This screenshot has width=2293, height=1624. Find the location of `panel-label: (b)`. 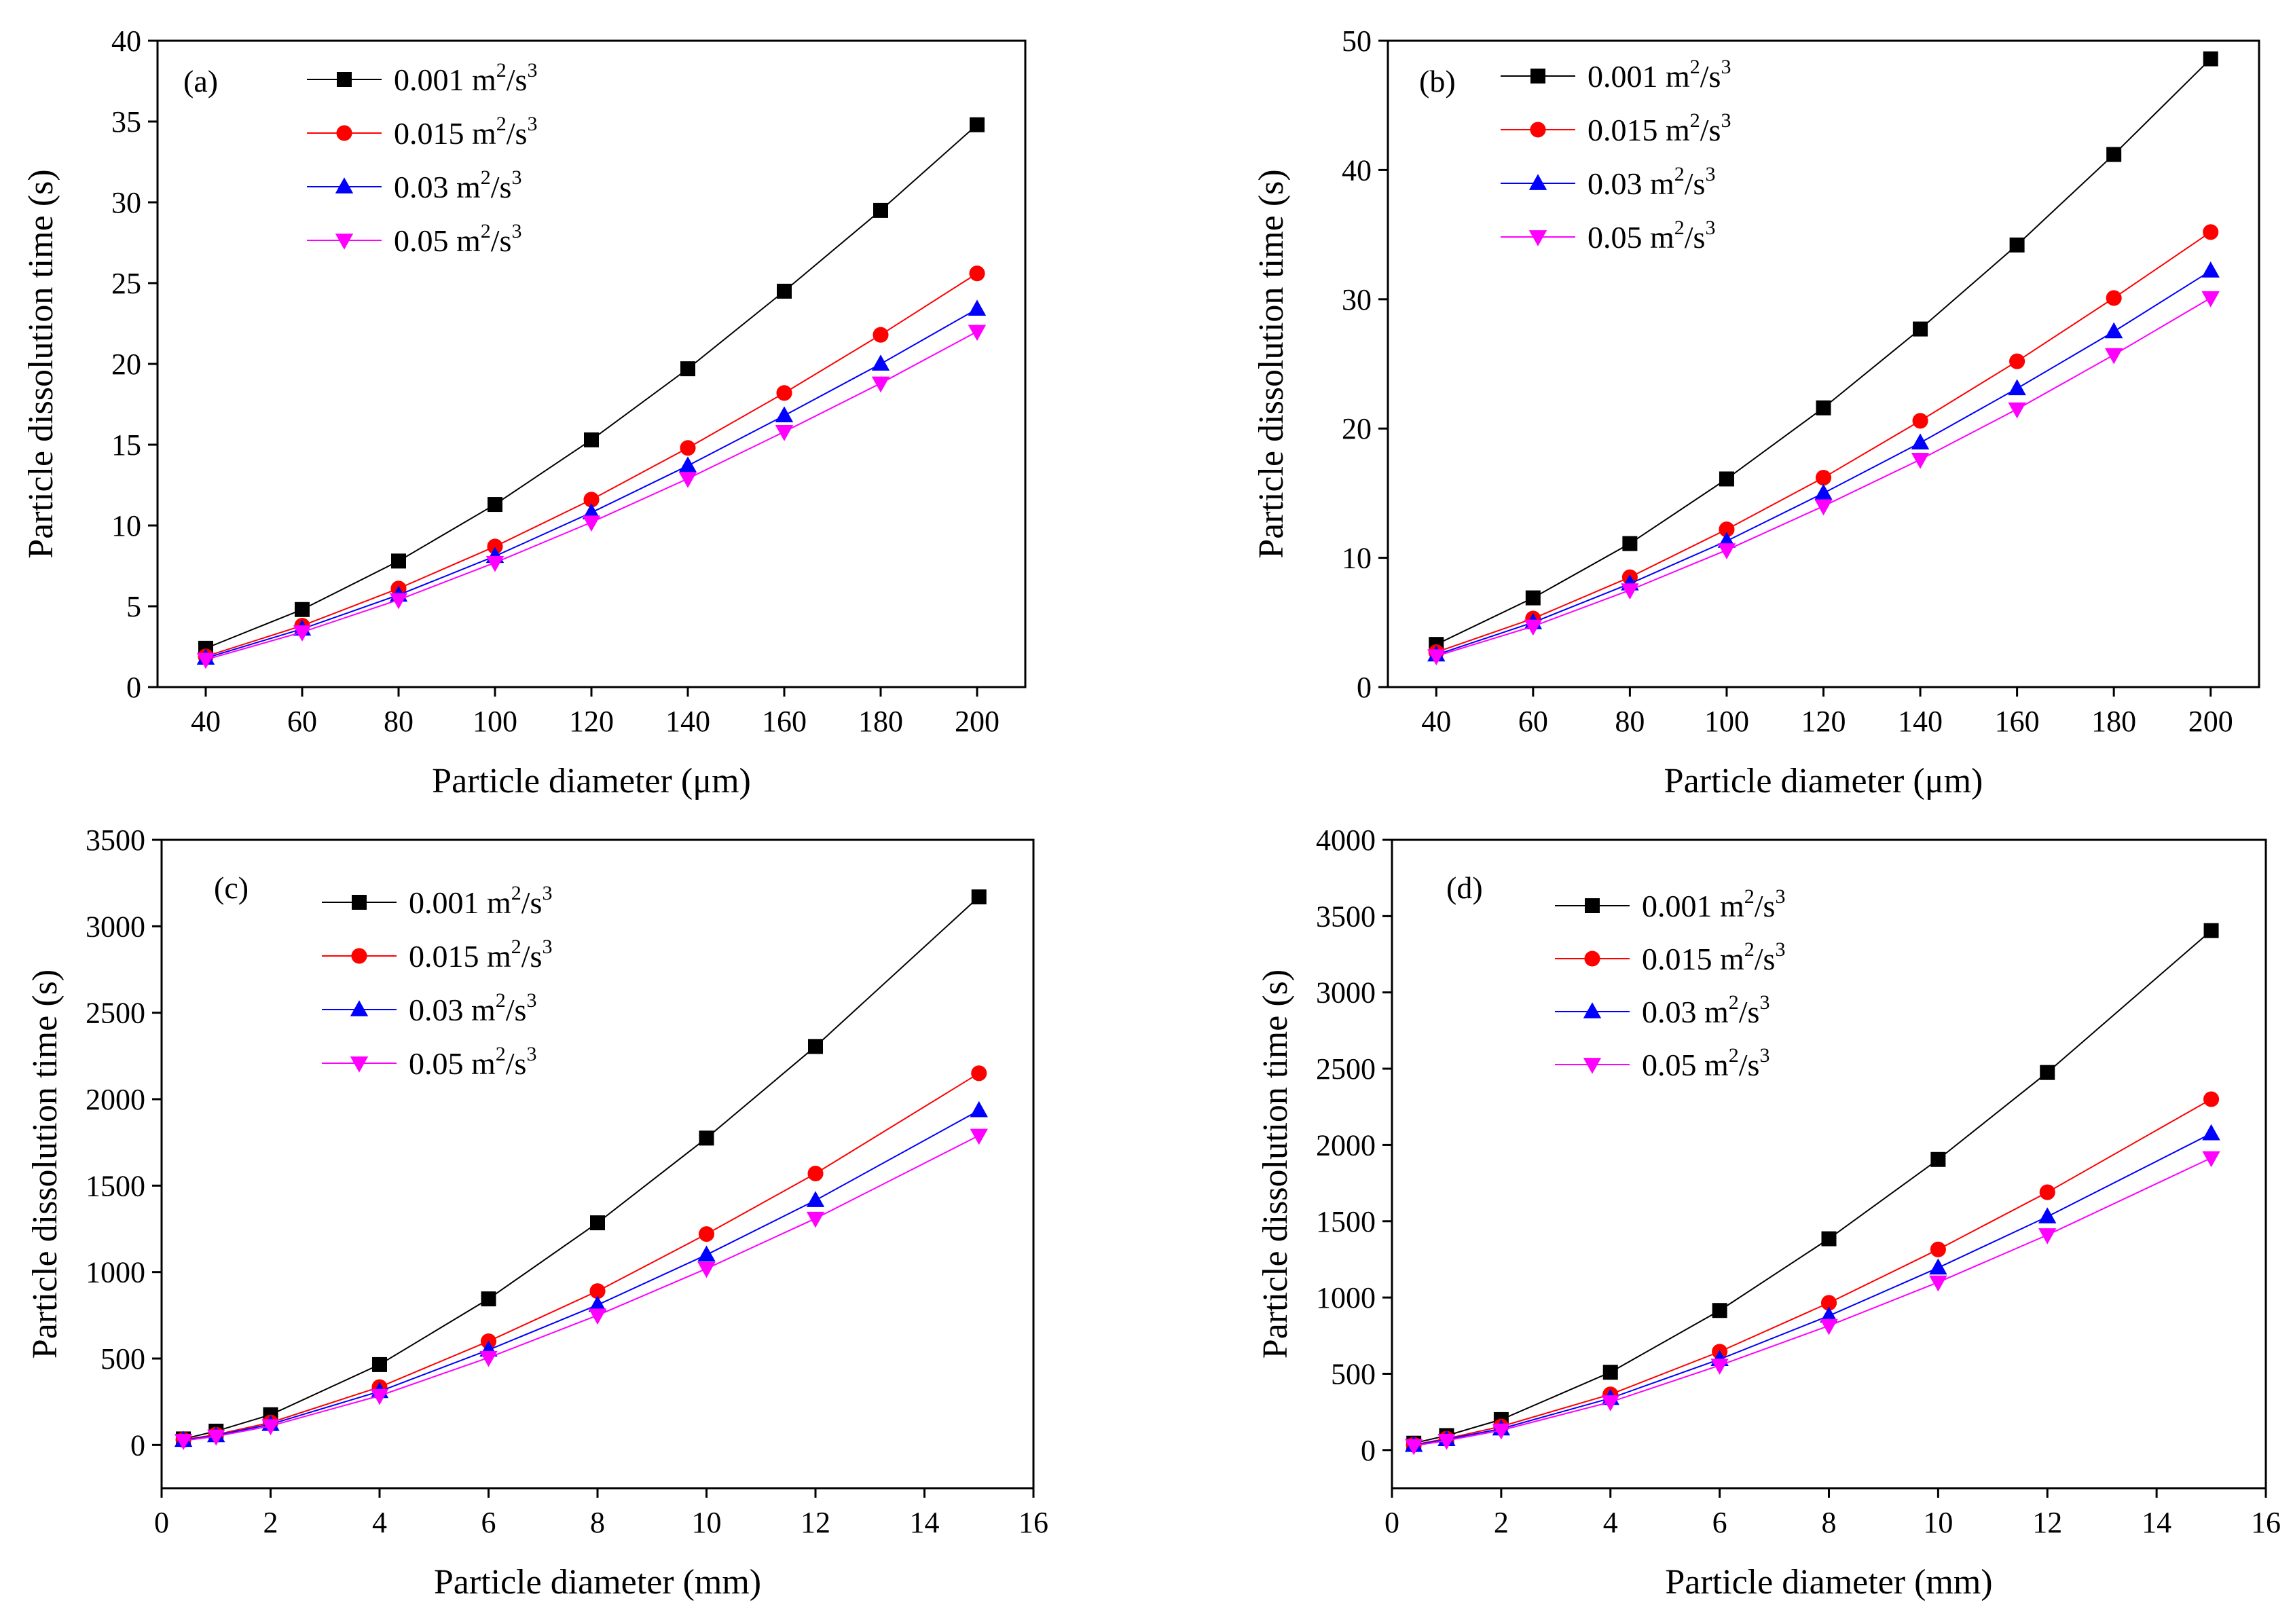

panel-label: (b) is located at coordinates (1437, 81).